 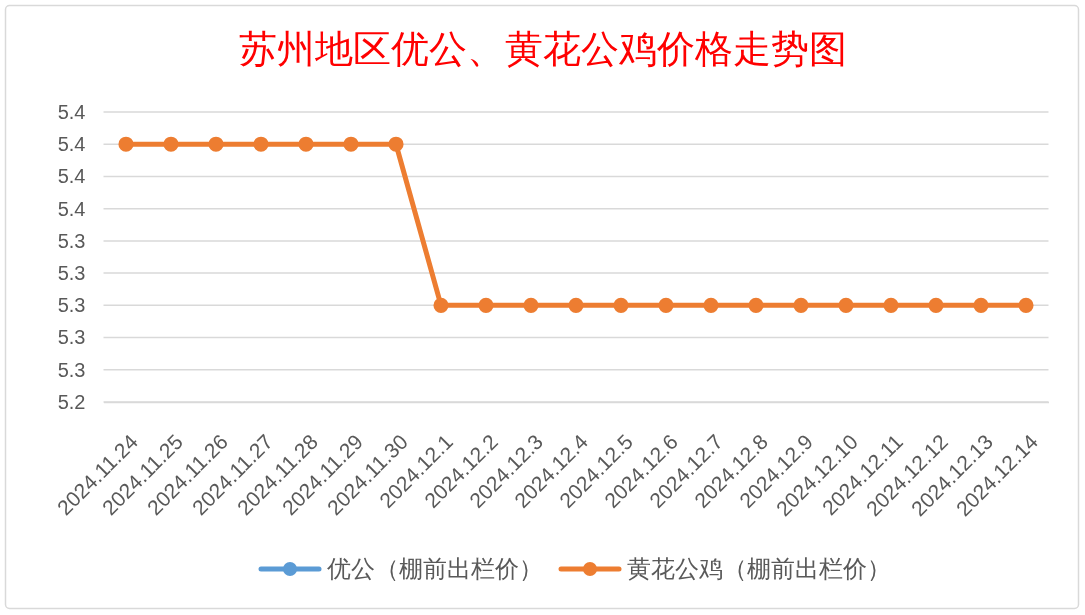 I want to click on legend-label: 黄花公鸡（棚前出栏价）, so click(x=759, y=569).